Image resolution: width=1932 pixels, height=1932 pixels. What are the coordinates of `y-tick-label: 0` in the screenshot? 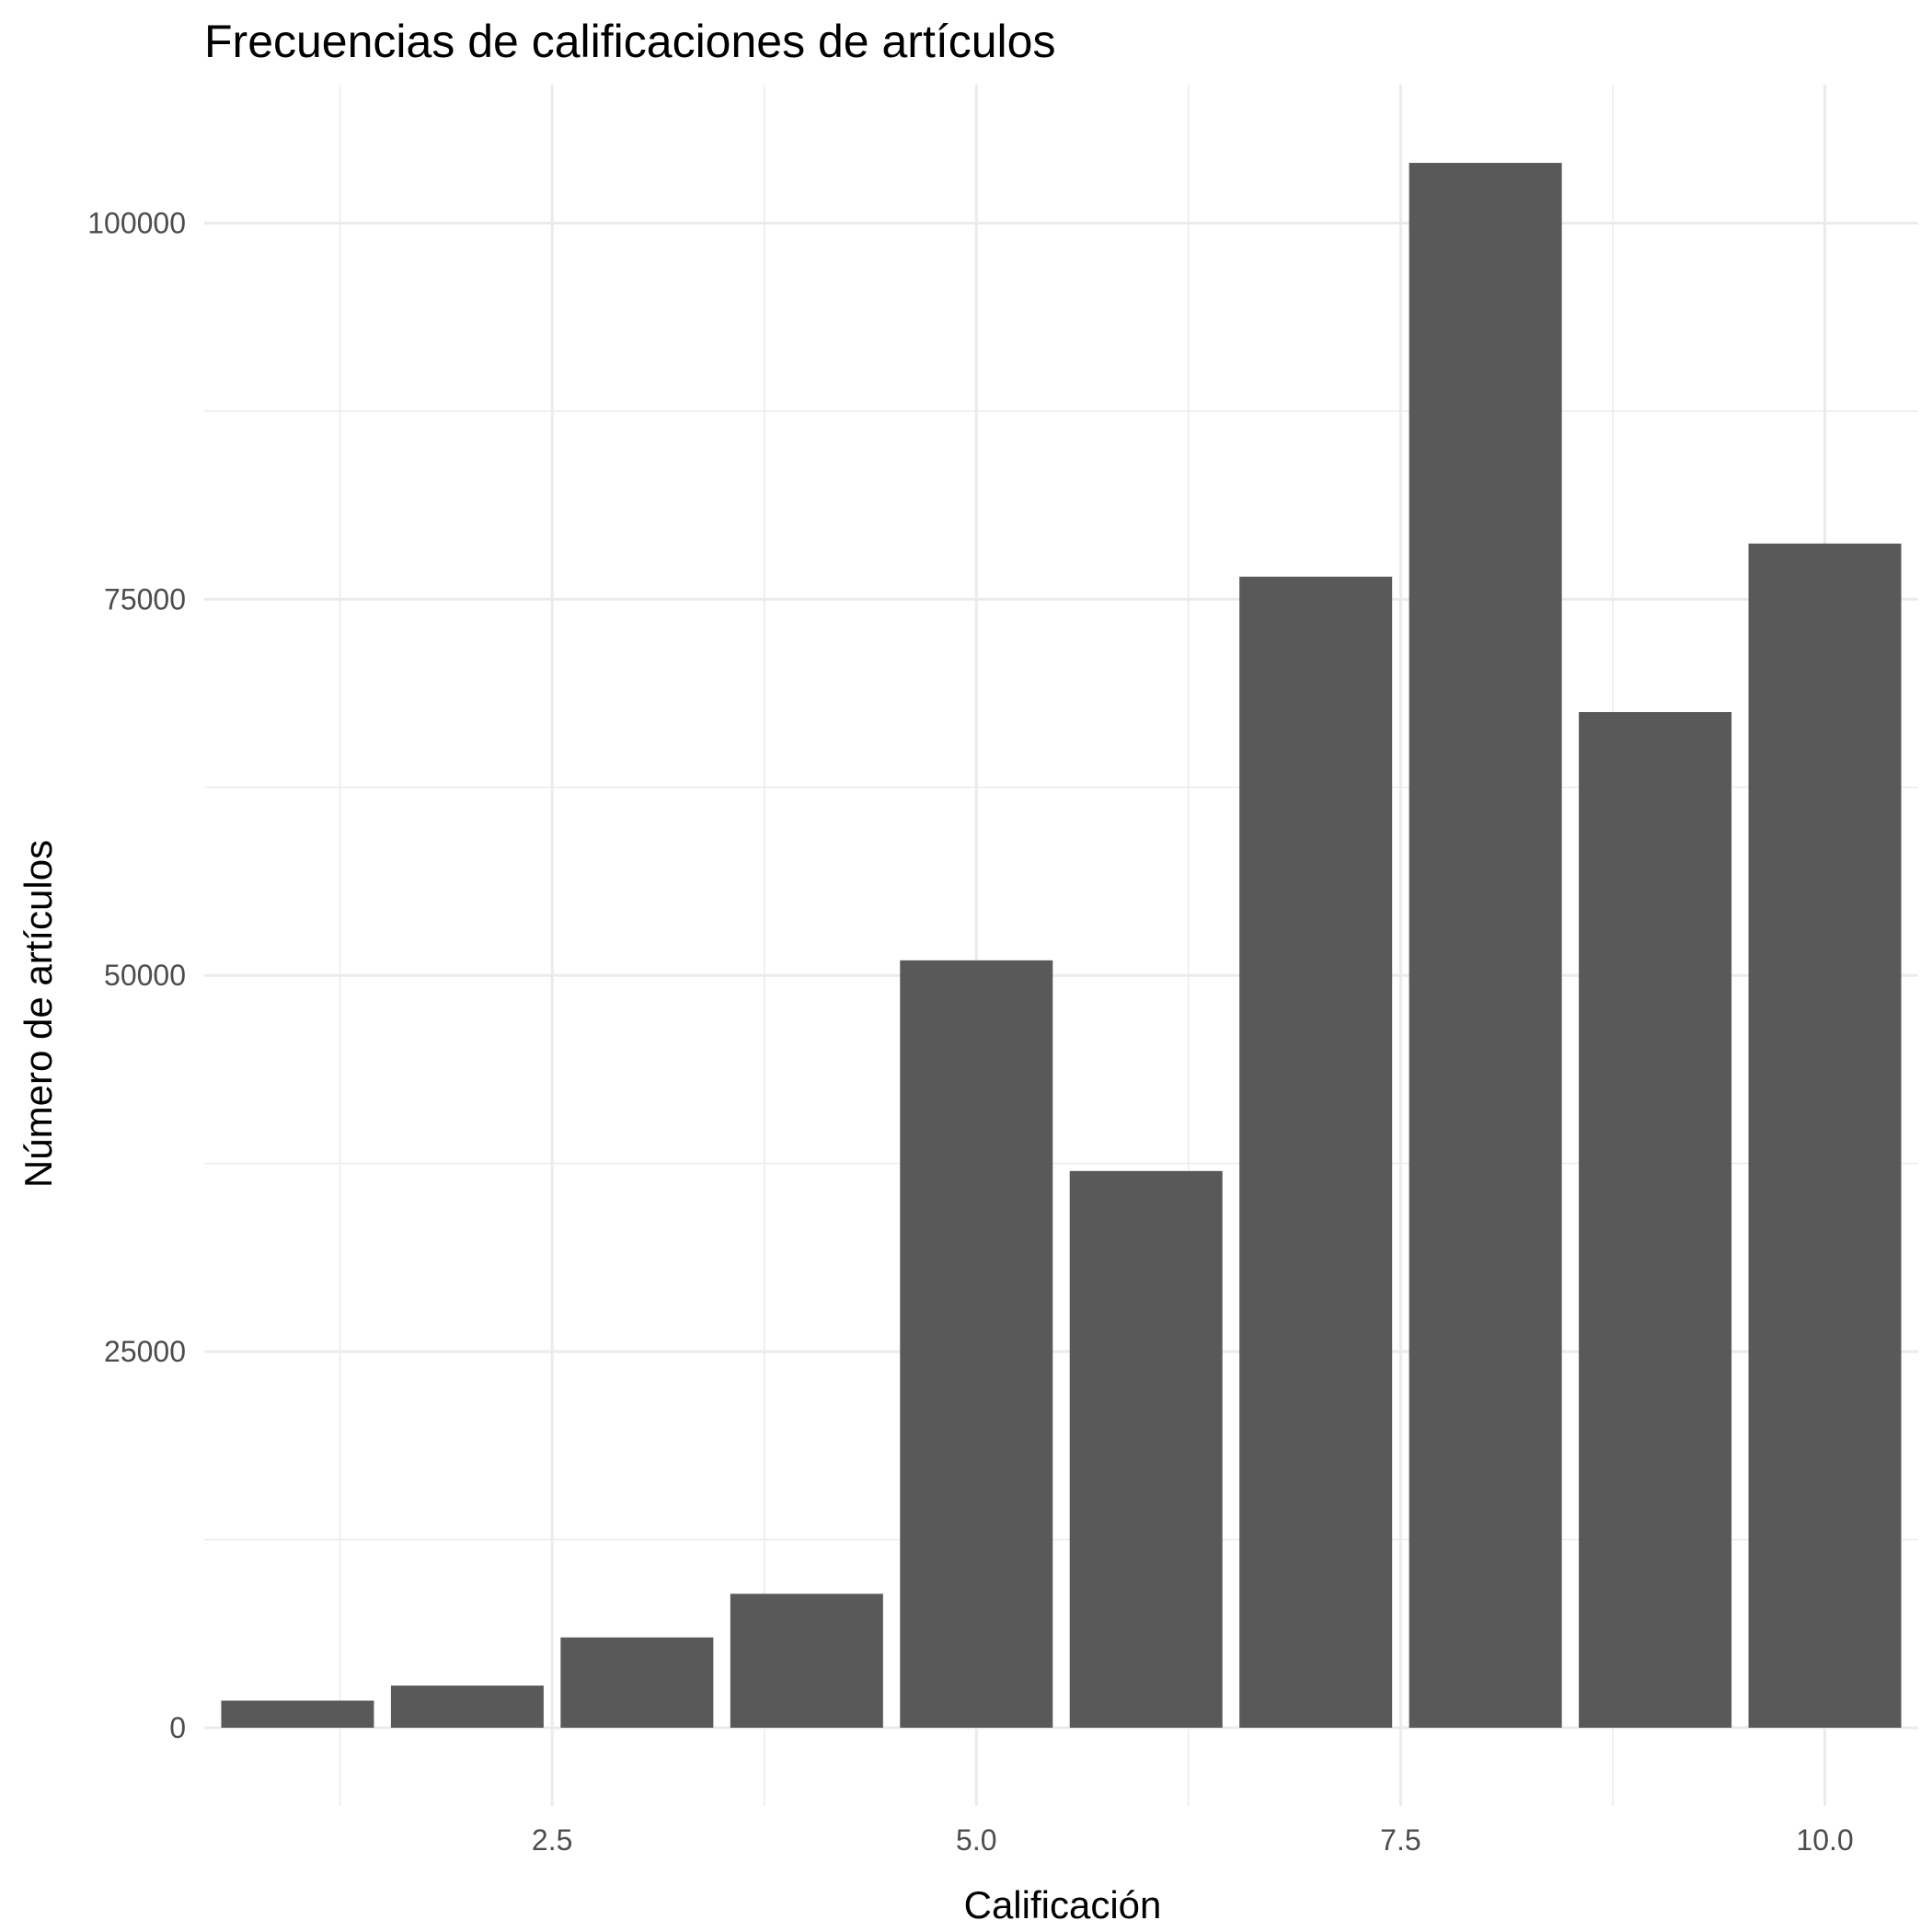 It's located at (177, 1727).